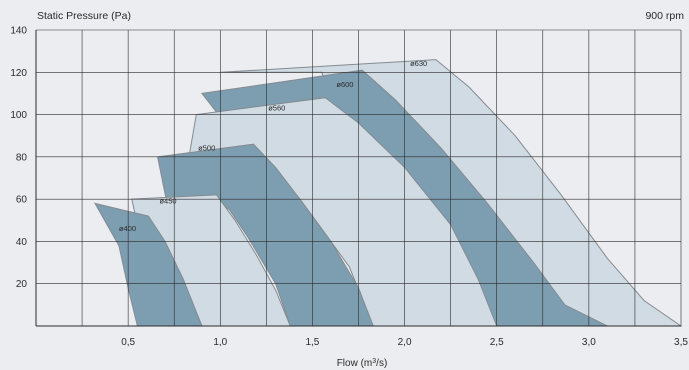  What do you see at coordinates (22, 157) in the screenshot?
I see `y-tick-label-3: 80` at bounding box center [22, 157].